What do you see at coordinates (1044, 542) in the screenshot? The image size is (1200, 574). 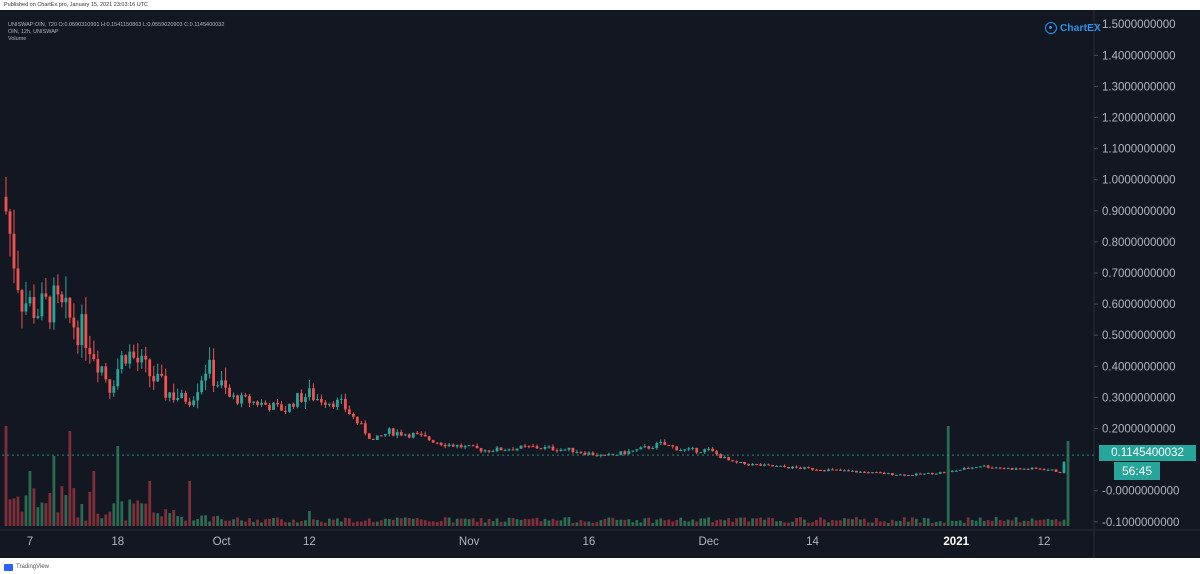 I see `x-tick-label: 12` at bounding box center [1044, 542].